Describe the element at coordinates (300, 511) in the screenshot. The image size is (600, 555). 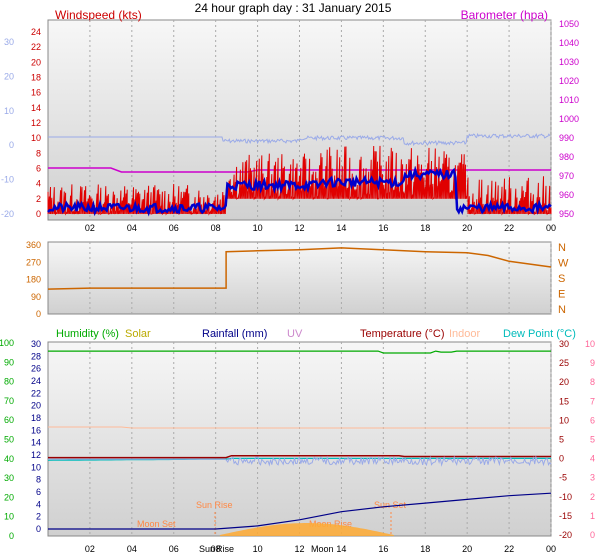
I see `rainfall-line` at that location.